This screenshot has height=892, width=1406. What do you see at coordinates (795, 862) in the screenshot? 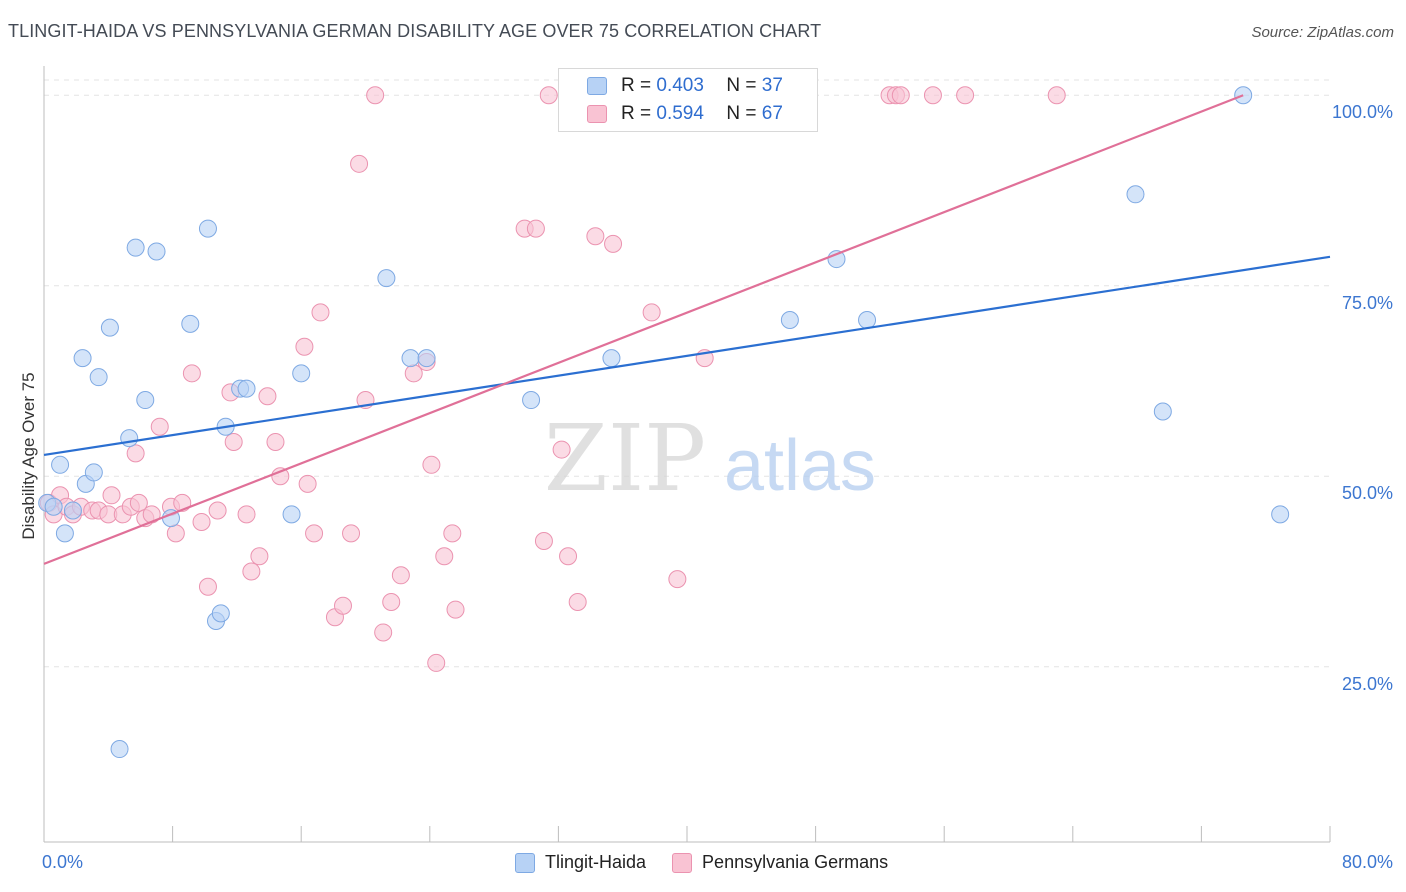
I see `legend-item-label: Pennsylvania Germans` at bounding box center [795, 862].